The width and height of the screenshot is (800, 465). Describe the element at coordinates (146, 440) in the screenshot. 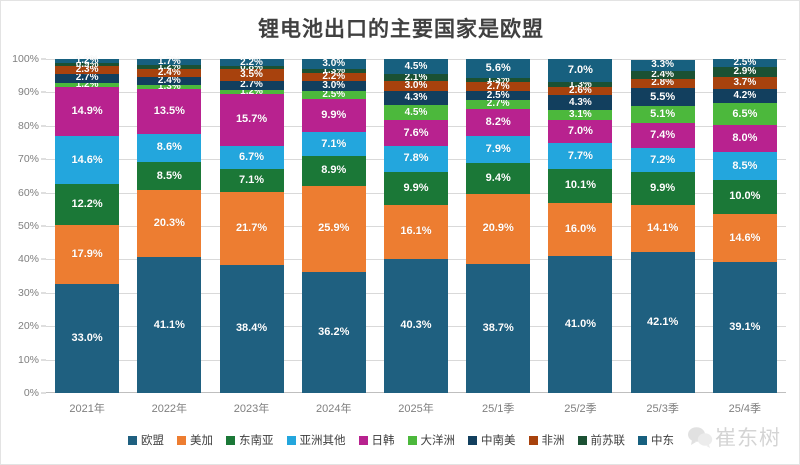

I see `legend-item: 欧盟` at that location.